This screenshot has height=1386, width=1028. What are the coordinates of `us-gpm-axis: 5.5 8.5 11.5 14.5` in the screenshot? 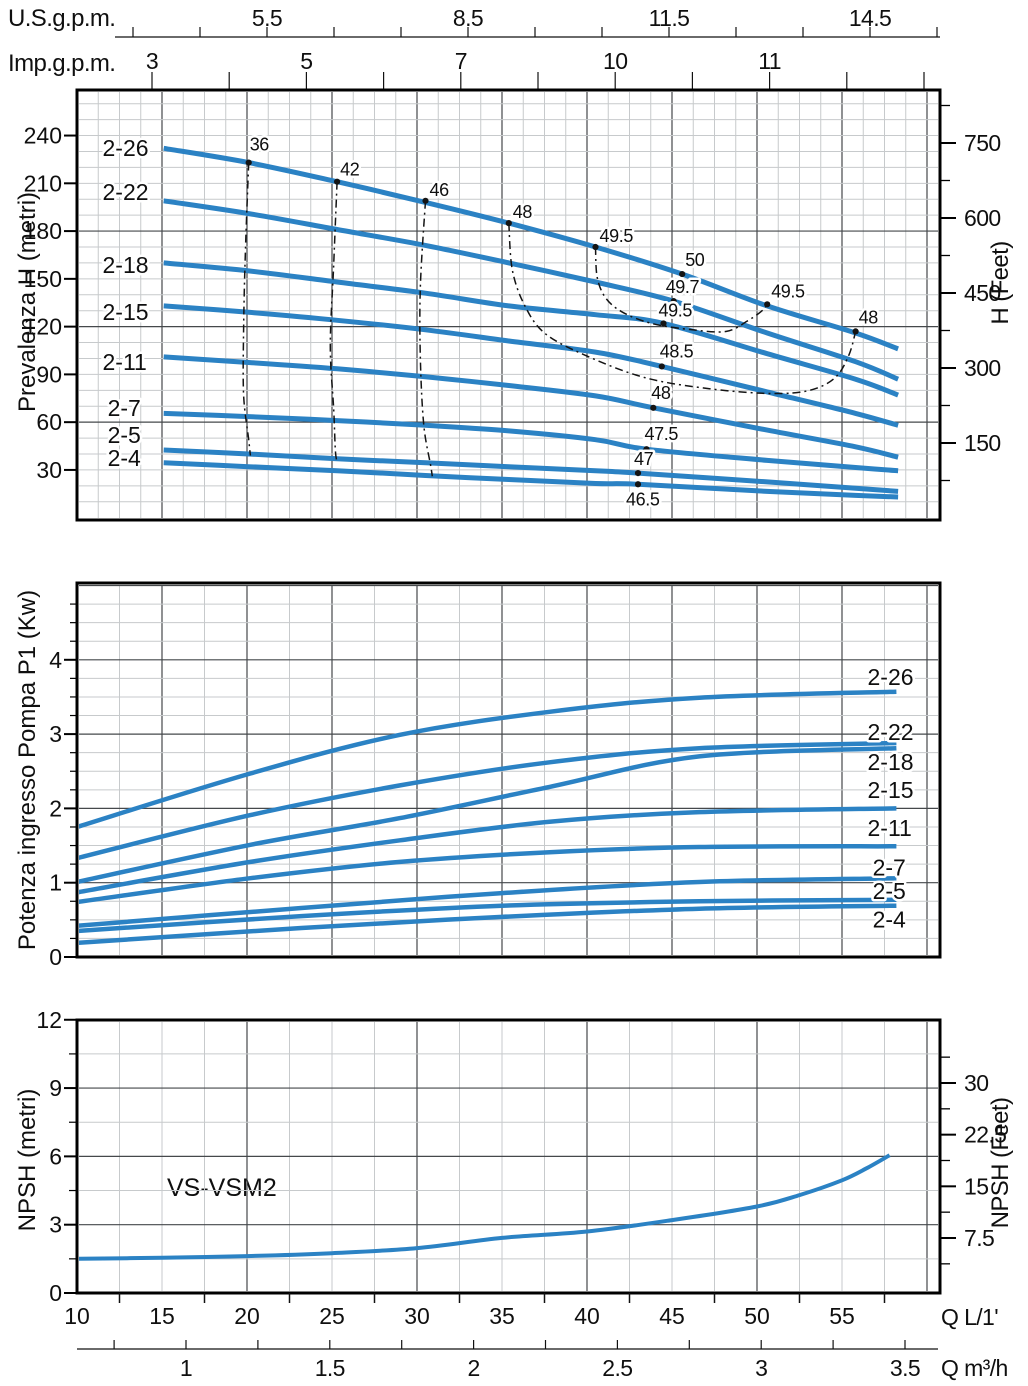 It's located at (527, 21).